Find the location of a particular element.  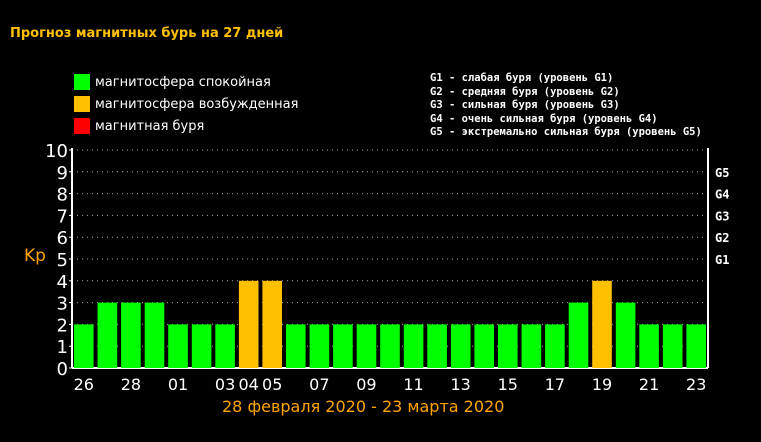

right-axis-label: G1 is located at coordinates (722, 260).